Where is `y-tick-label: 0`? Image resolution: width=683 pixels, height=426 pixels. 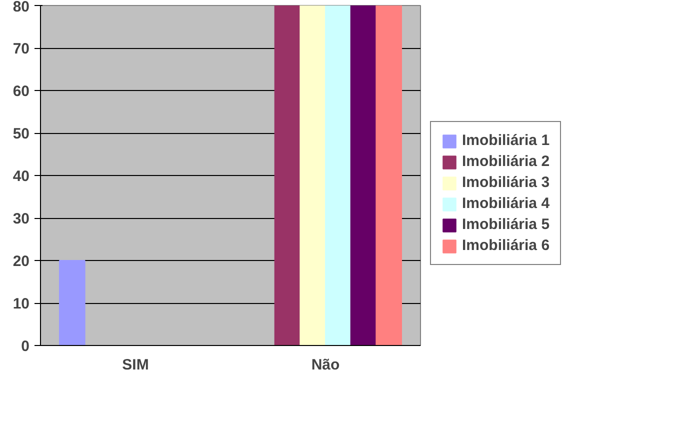
y-tick-label: 0 is located at coordinates (25, 346).